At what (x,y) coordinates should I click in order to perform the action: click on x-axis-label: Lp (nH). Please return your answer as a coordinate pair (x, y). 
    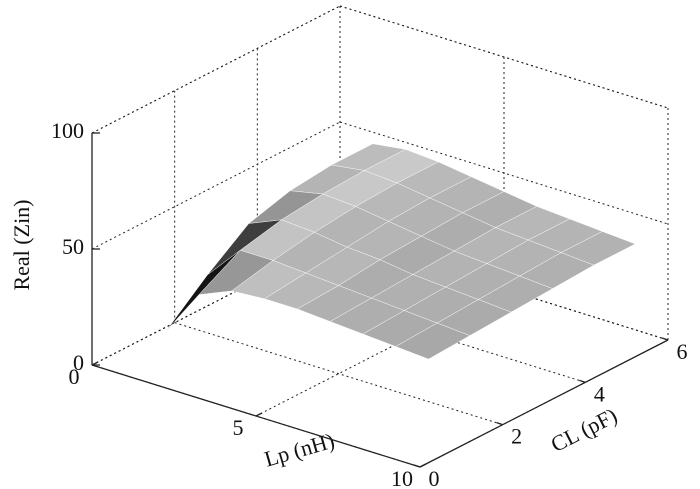
    Looking at the image, I should click on (300, 450).